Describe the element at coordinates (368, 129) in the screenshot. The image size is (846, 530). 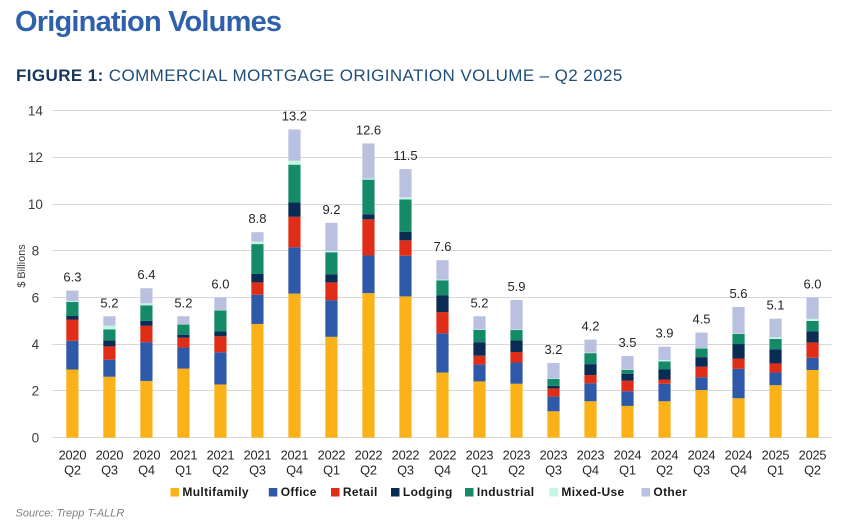
I see `svg-text: 12.6` at that location.